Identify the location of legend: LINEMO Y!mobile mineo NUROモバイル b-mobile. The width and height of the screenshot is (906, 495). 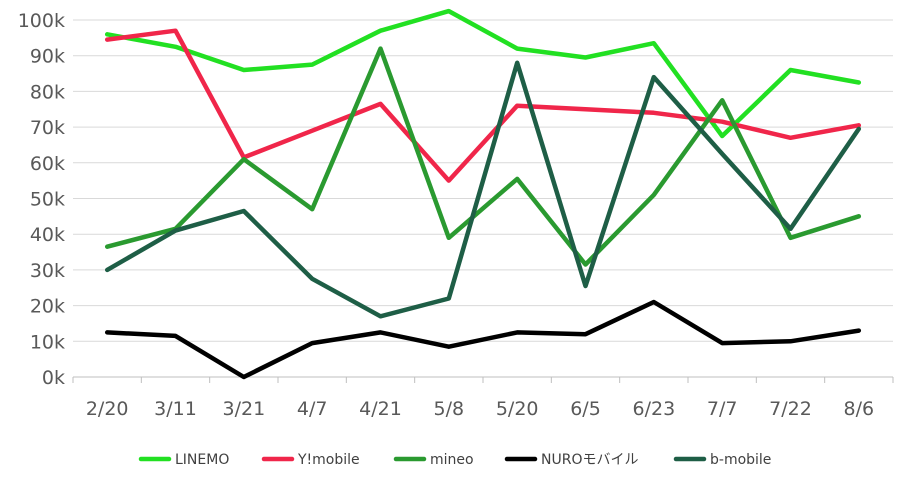
(454, 460).